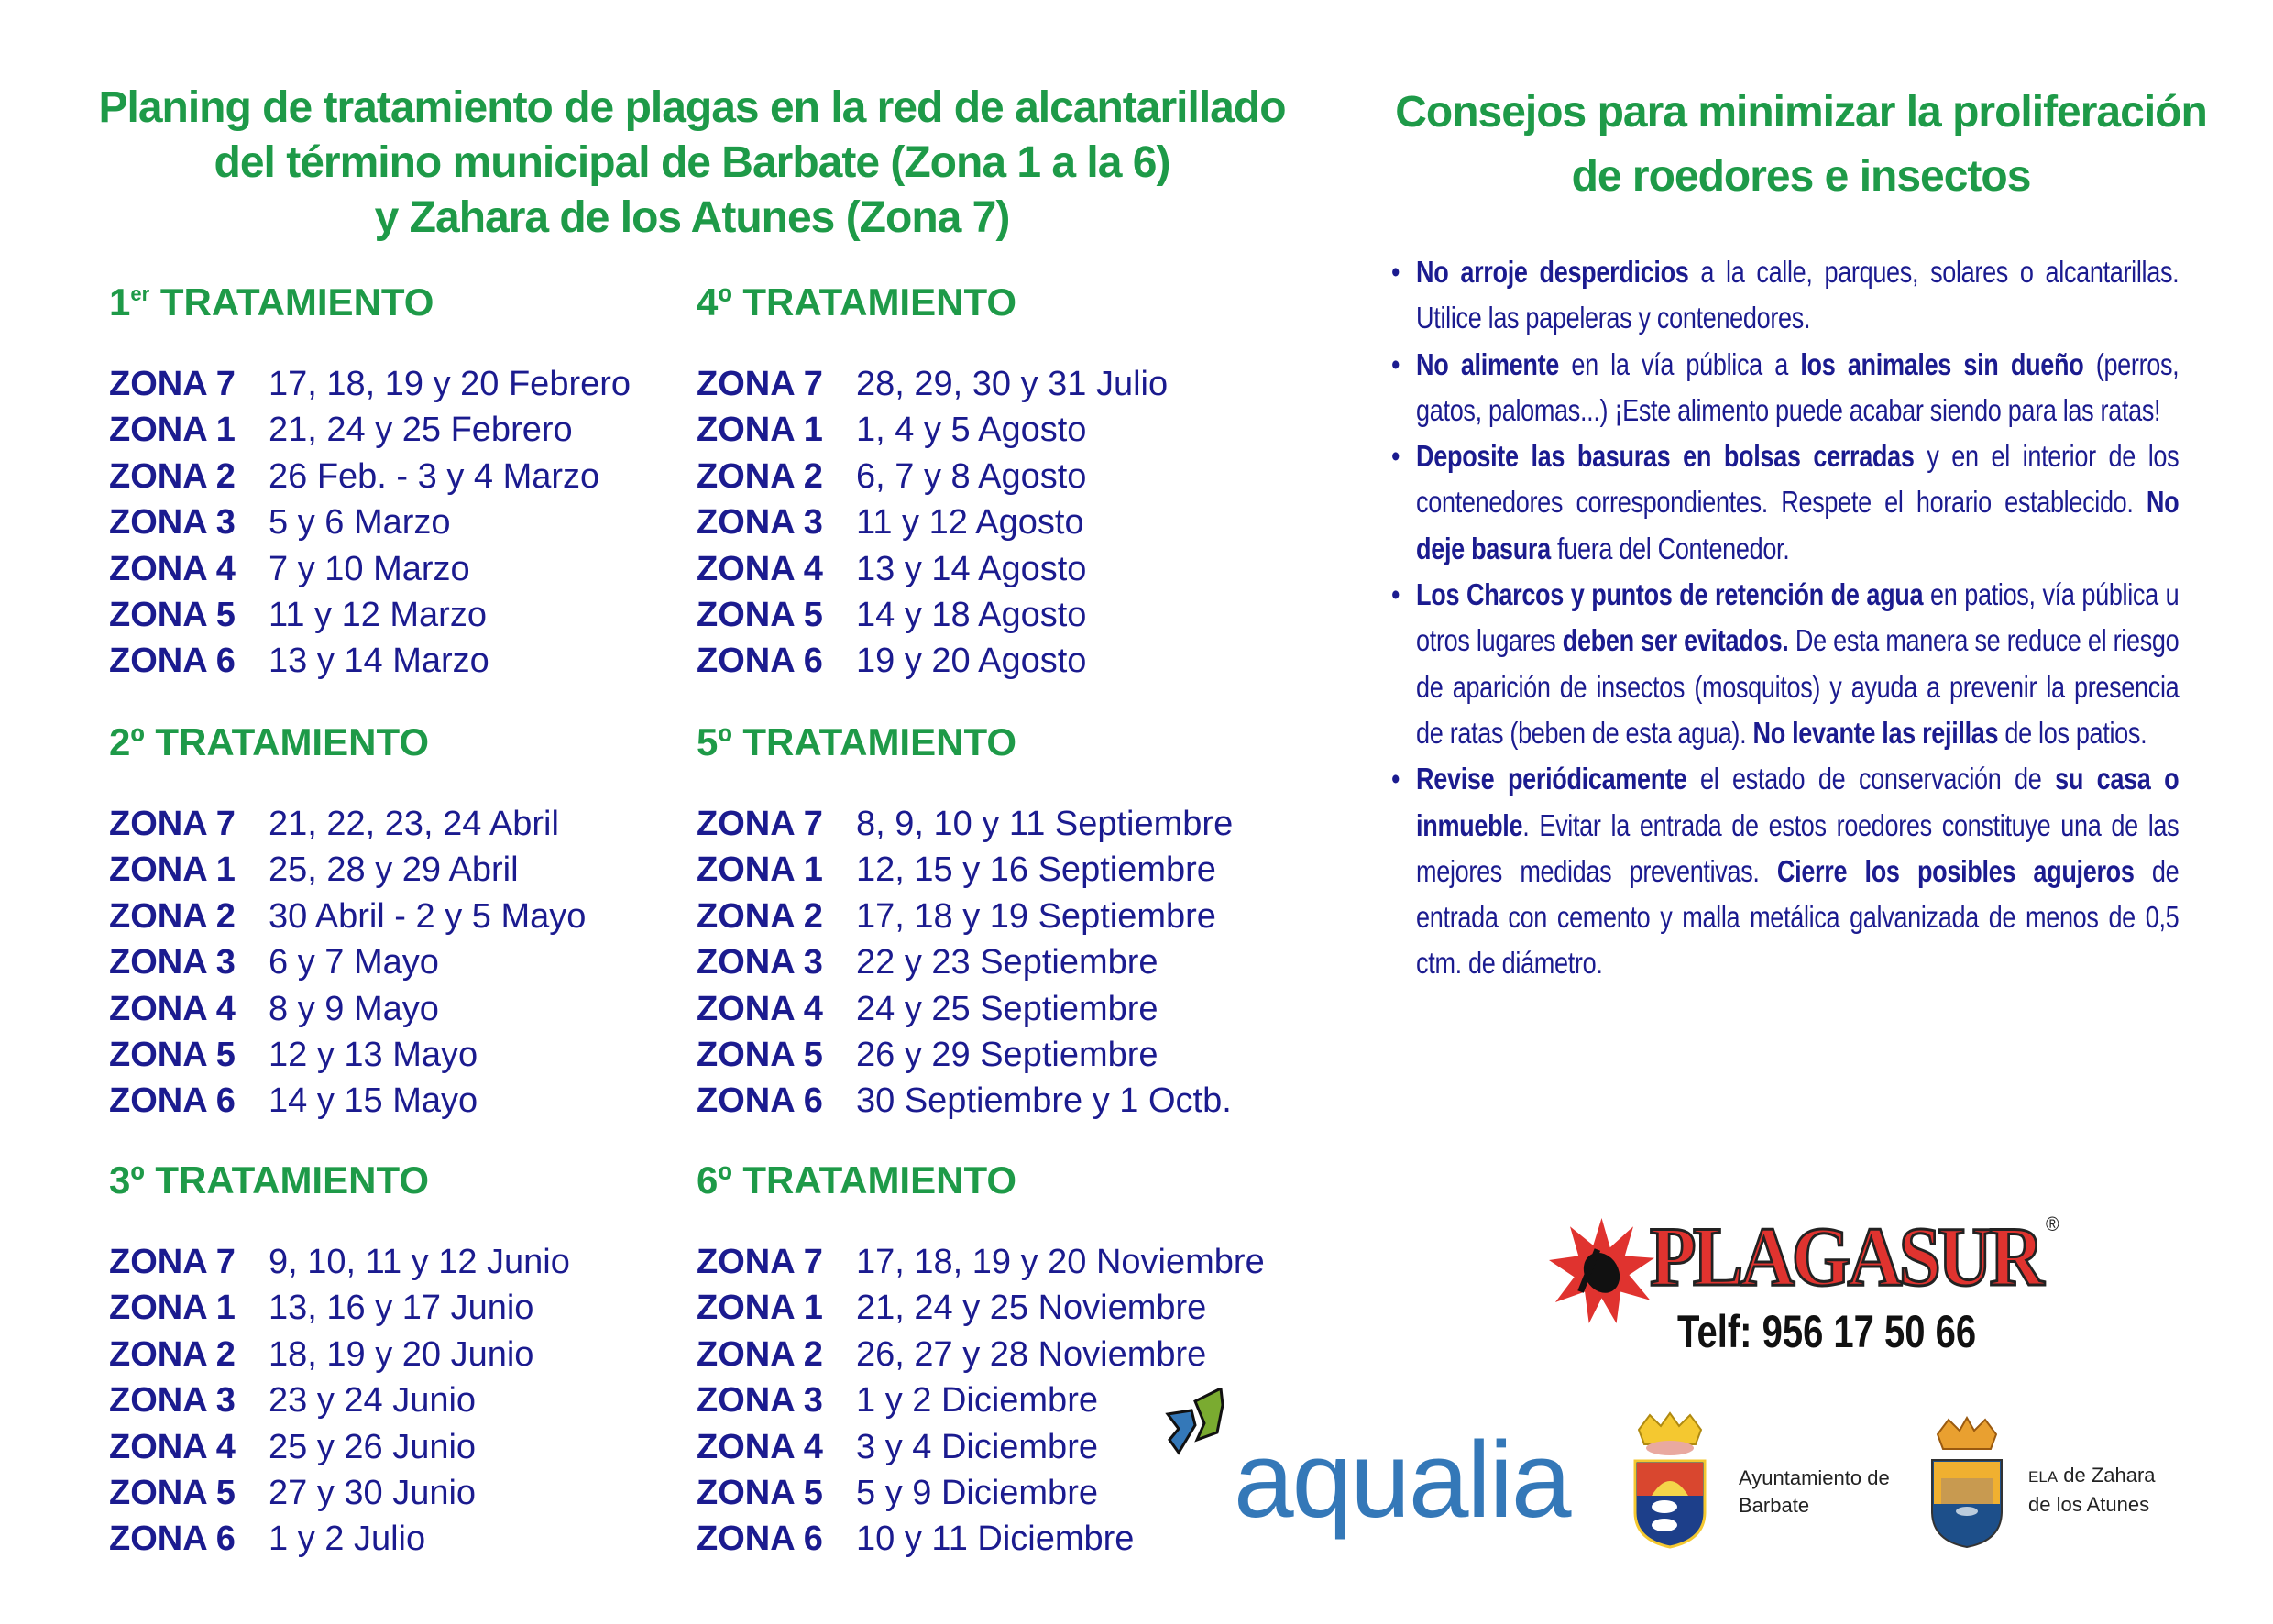 The width and height of the screenshot is (2273, 1624). Describe the element at coordinates (140, 293) in the screenshot. I see `treatment-ordinal: er` at that location.